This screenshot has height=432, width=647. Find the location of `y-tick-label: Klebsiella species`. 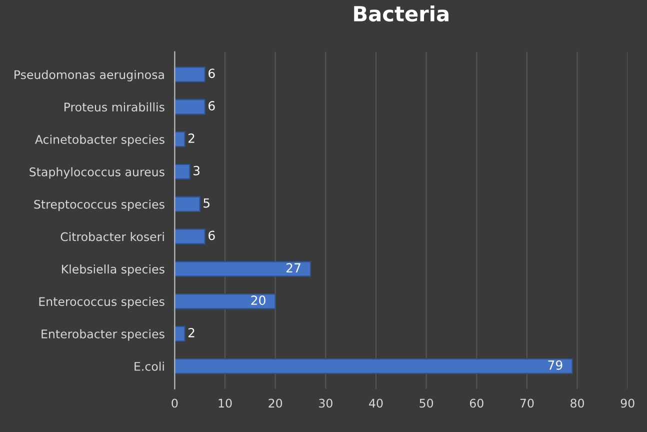

y-tick-label: Klebsiella species is located at coordinates (113, 270).